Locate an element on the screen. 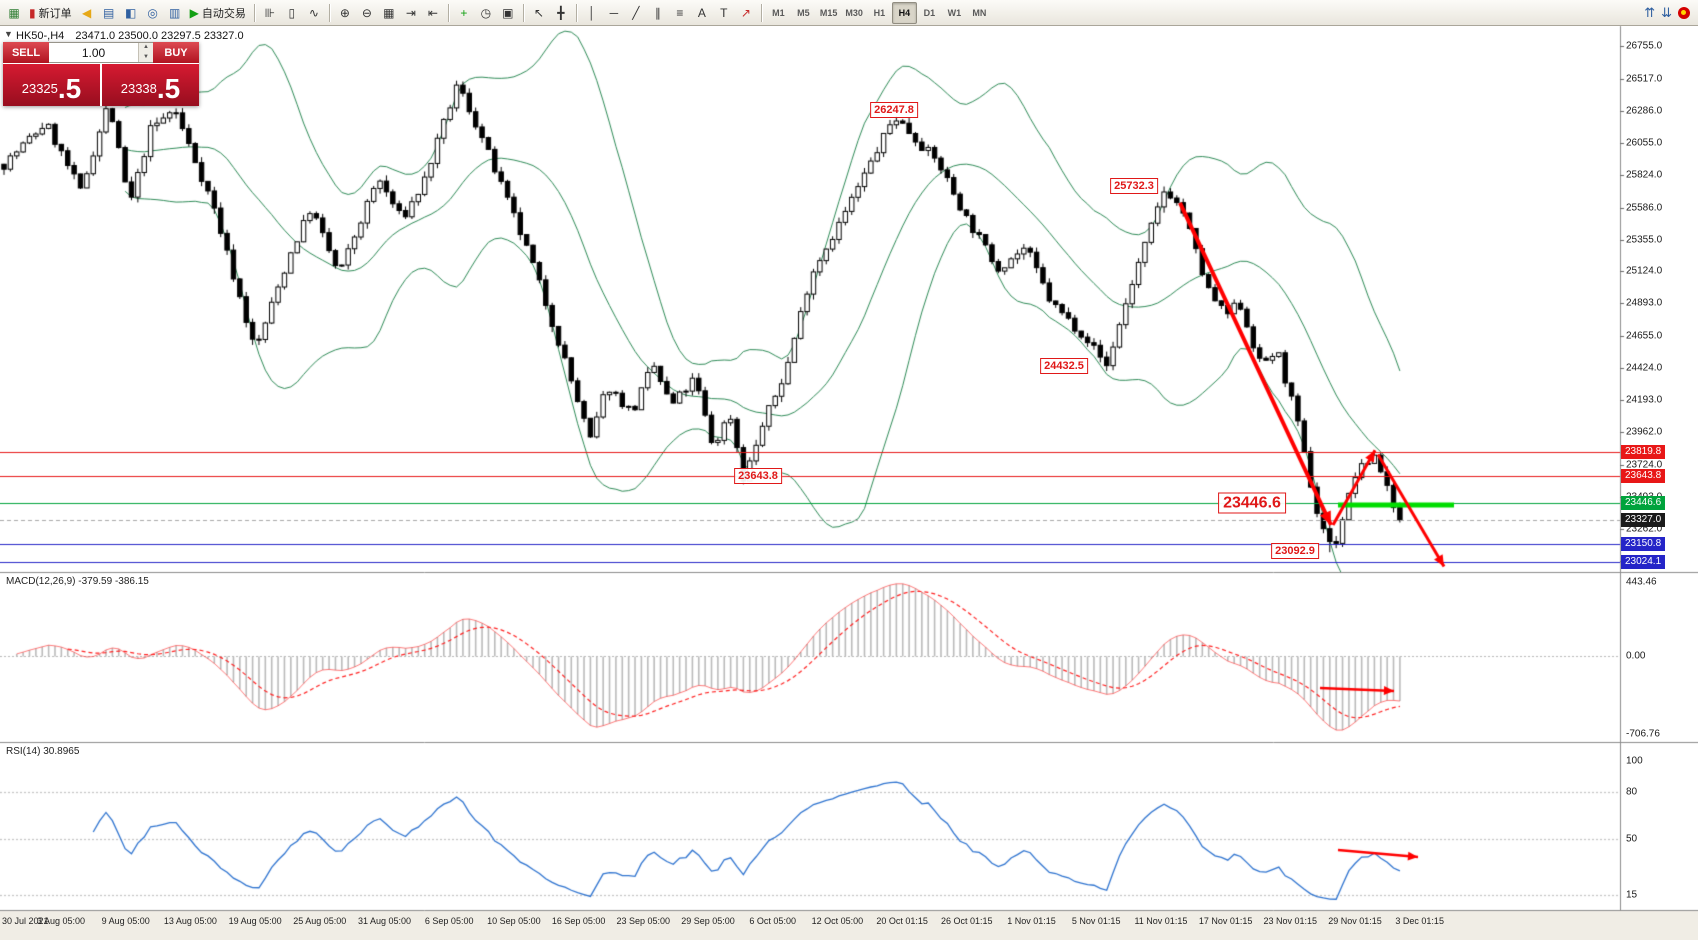 The image size is (1698, 940). candles-chart-button: ▯ is located at coordinates (292, 13).